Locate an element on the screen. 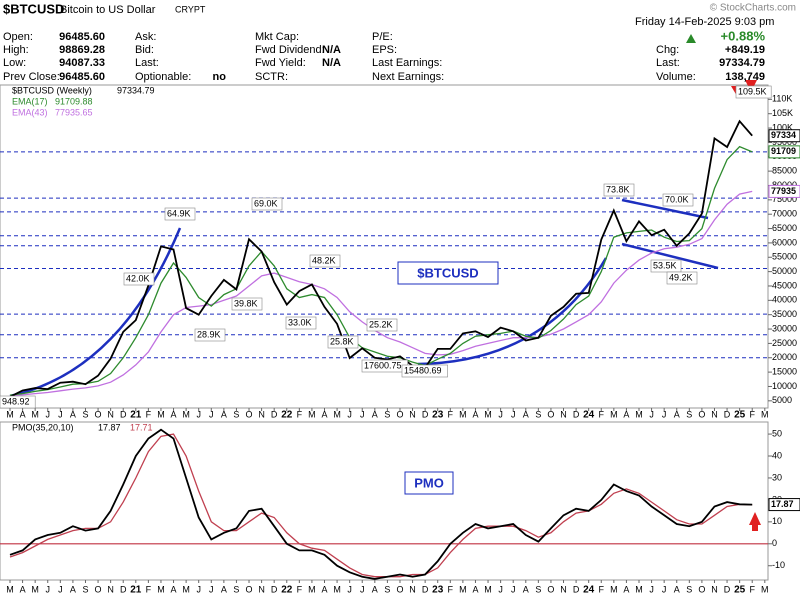 This screenshot has height=600, width=800. y-tick-label: 60000 is located at coordinates (784, 242).